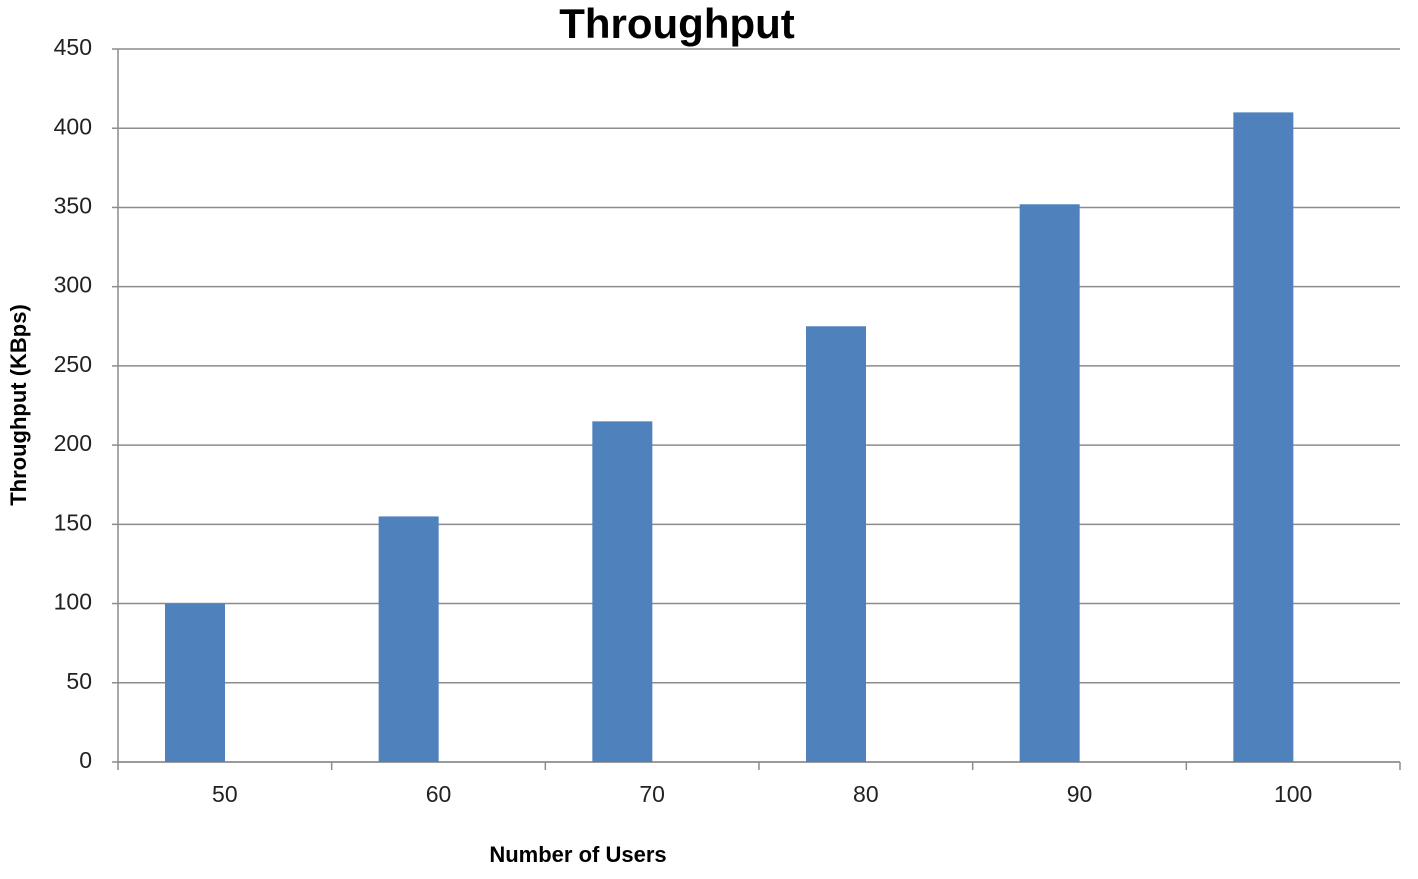 The height and width of the screenshot is (879, 1418). I want to click on x-tick-label: 100, so click(1293, 794).